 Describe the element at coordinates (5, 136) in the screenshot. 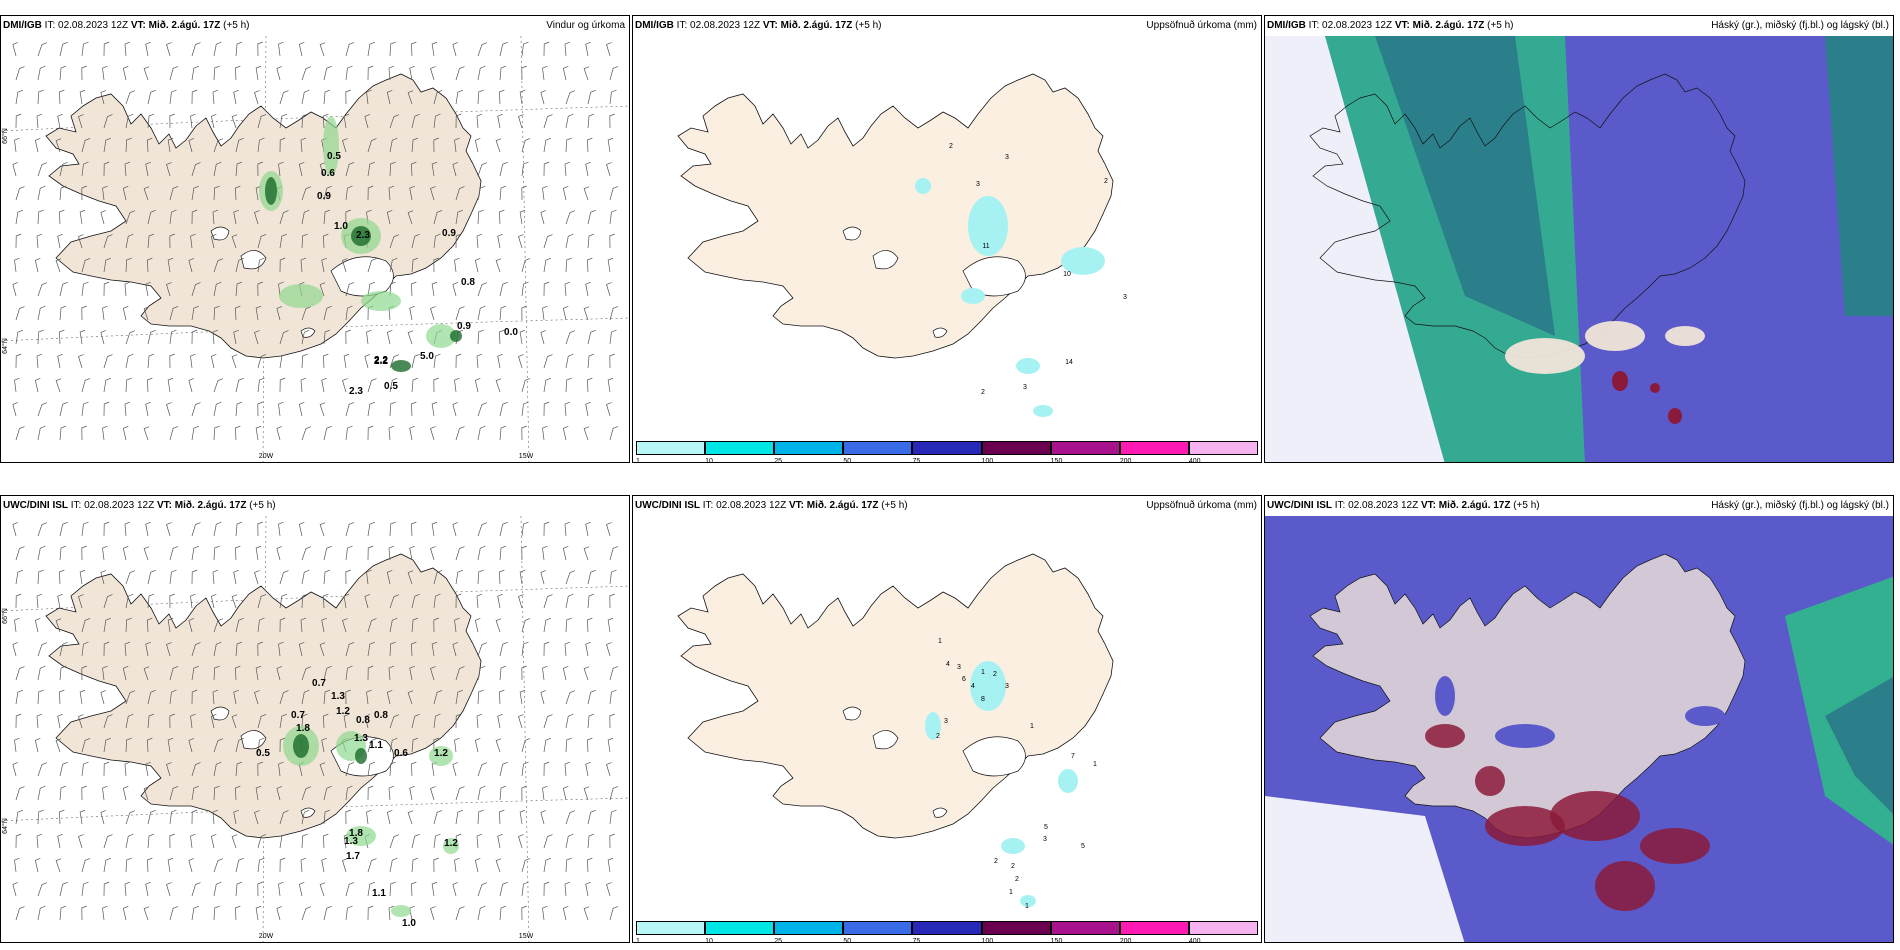

I see `lat-label: 66°N` at that location.